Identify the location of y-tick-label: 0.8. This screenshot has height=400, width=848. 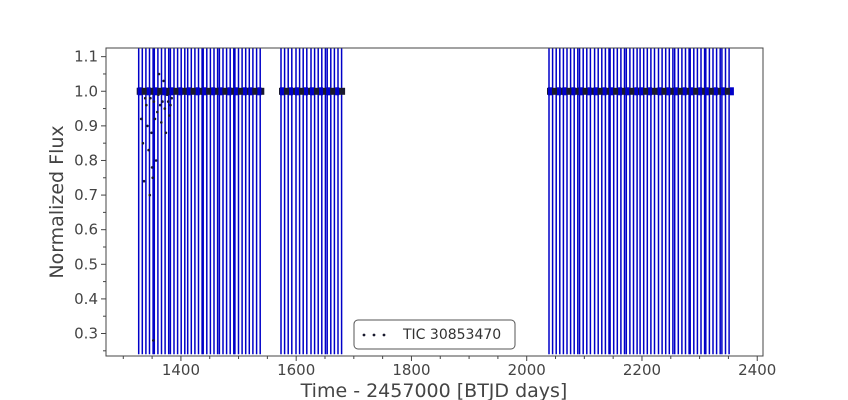
(86, 160).